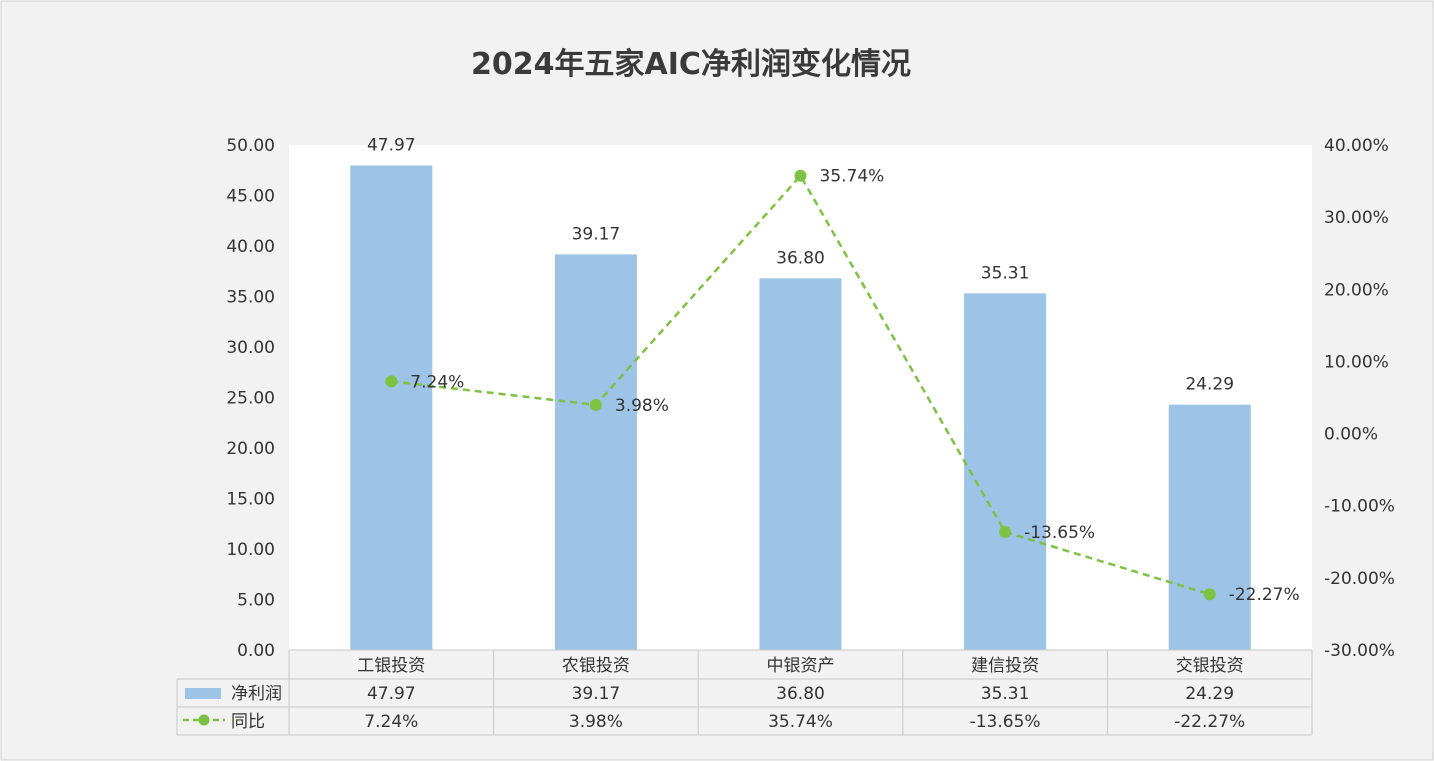  Describe the element at coordinates (256, 694) in the screenshot. I see `legend-label-net-profit: 净利润` at that location.